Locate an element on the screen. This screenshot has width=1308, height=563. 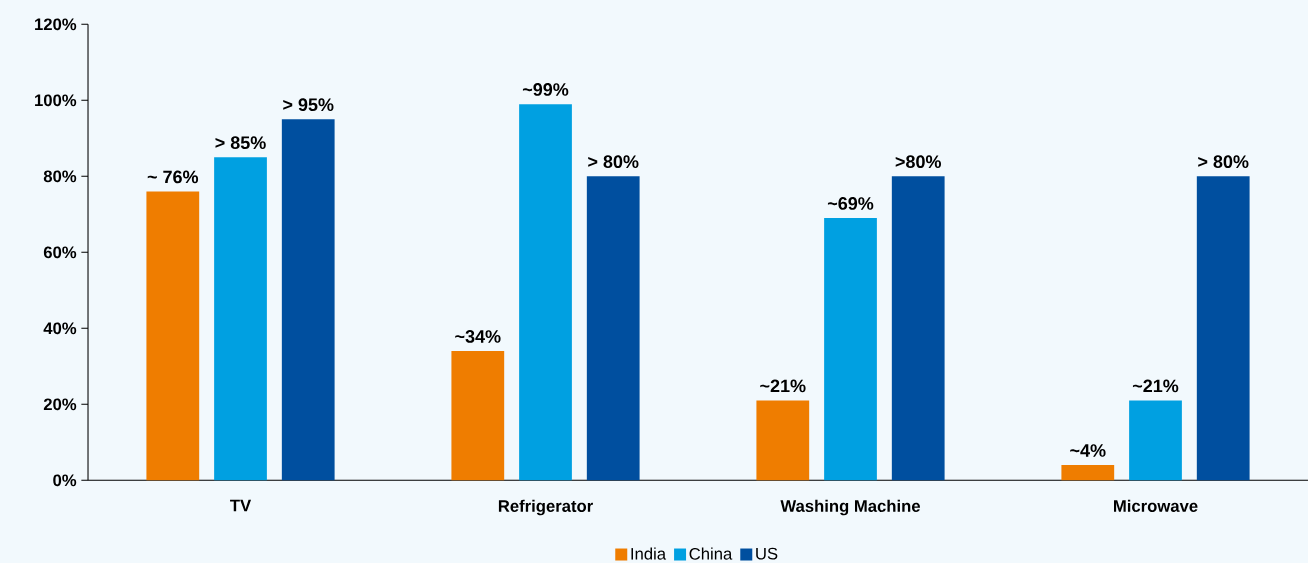
data-label: ~ 76% is located at coordinates (173, 177).